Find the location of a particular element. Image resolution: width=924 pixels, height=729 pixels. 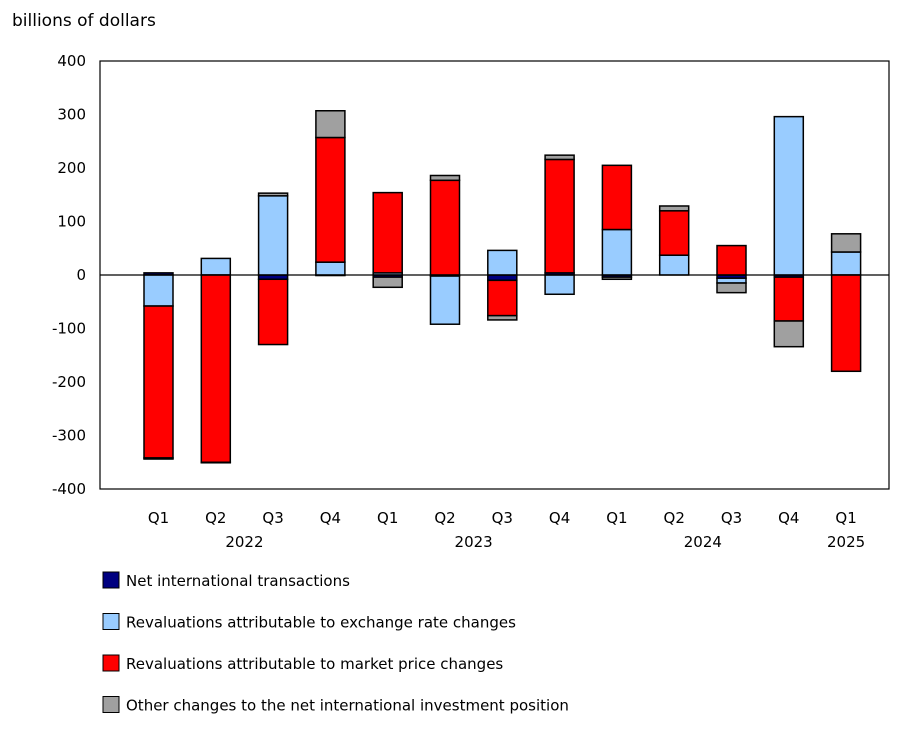

y-tick-label: -300 is located at coordinates (69, 436).